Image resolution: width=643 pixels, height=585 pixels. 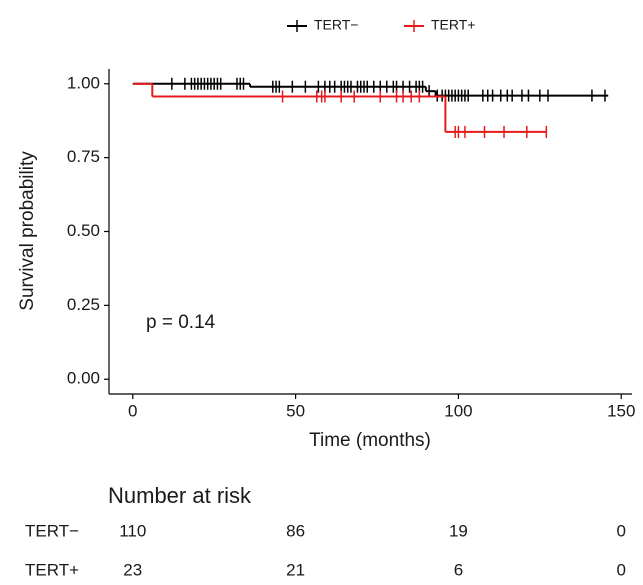 I want to click on risk-row-label: TERT−, so click(x=52, y=530).